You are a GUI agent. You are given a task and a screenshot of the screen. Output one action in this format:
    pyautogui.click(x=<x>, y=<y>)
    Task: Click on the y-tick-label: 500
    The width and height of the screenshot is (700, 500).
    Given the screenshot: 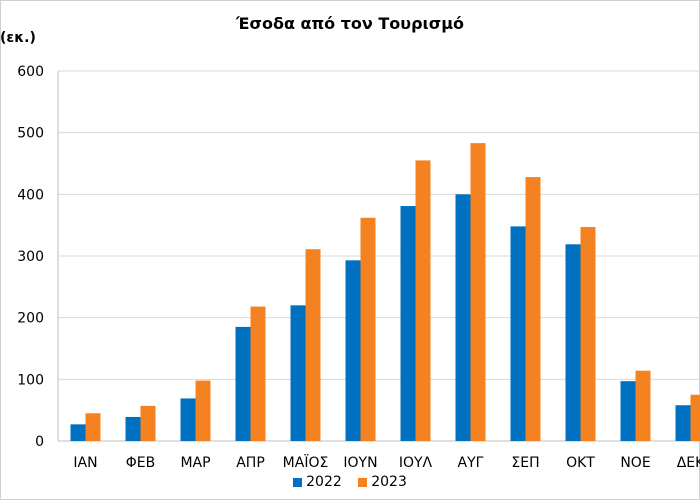 What is the action you would take?
    pyautogui.click(x=30, y=134)
    